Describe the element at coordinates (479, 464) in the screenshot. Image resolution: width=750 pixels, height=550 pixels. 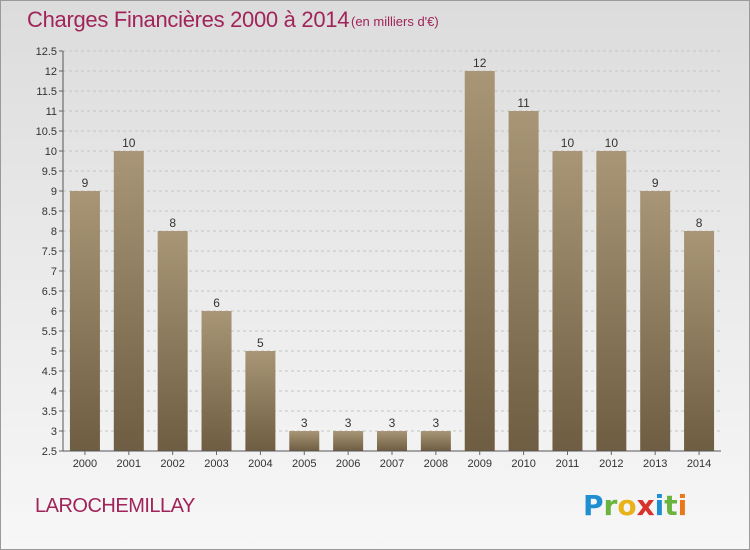
I see `x-tick-label: 2009` at that location.